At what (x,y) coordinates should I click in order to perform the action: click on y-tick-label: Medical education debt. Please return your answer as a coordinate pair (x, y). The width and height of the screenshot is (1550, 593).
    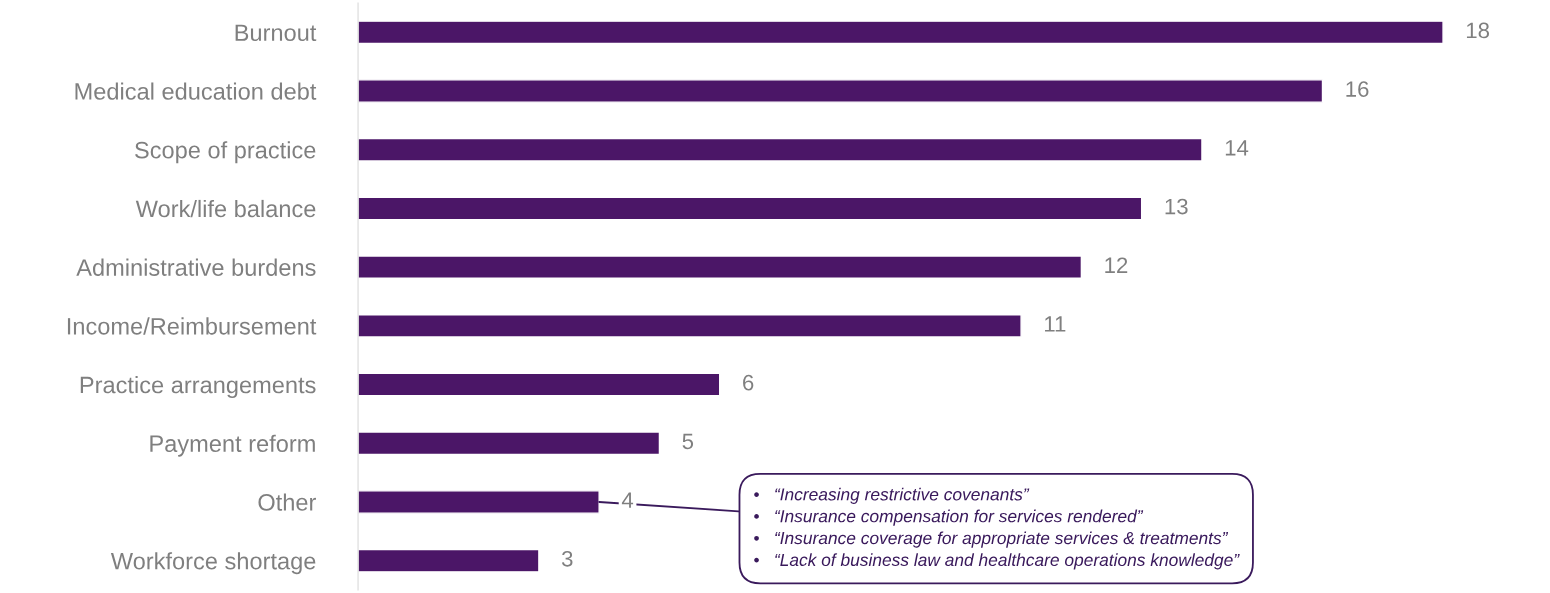
    Looking at the image, I should click on (196, 91).